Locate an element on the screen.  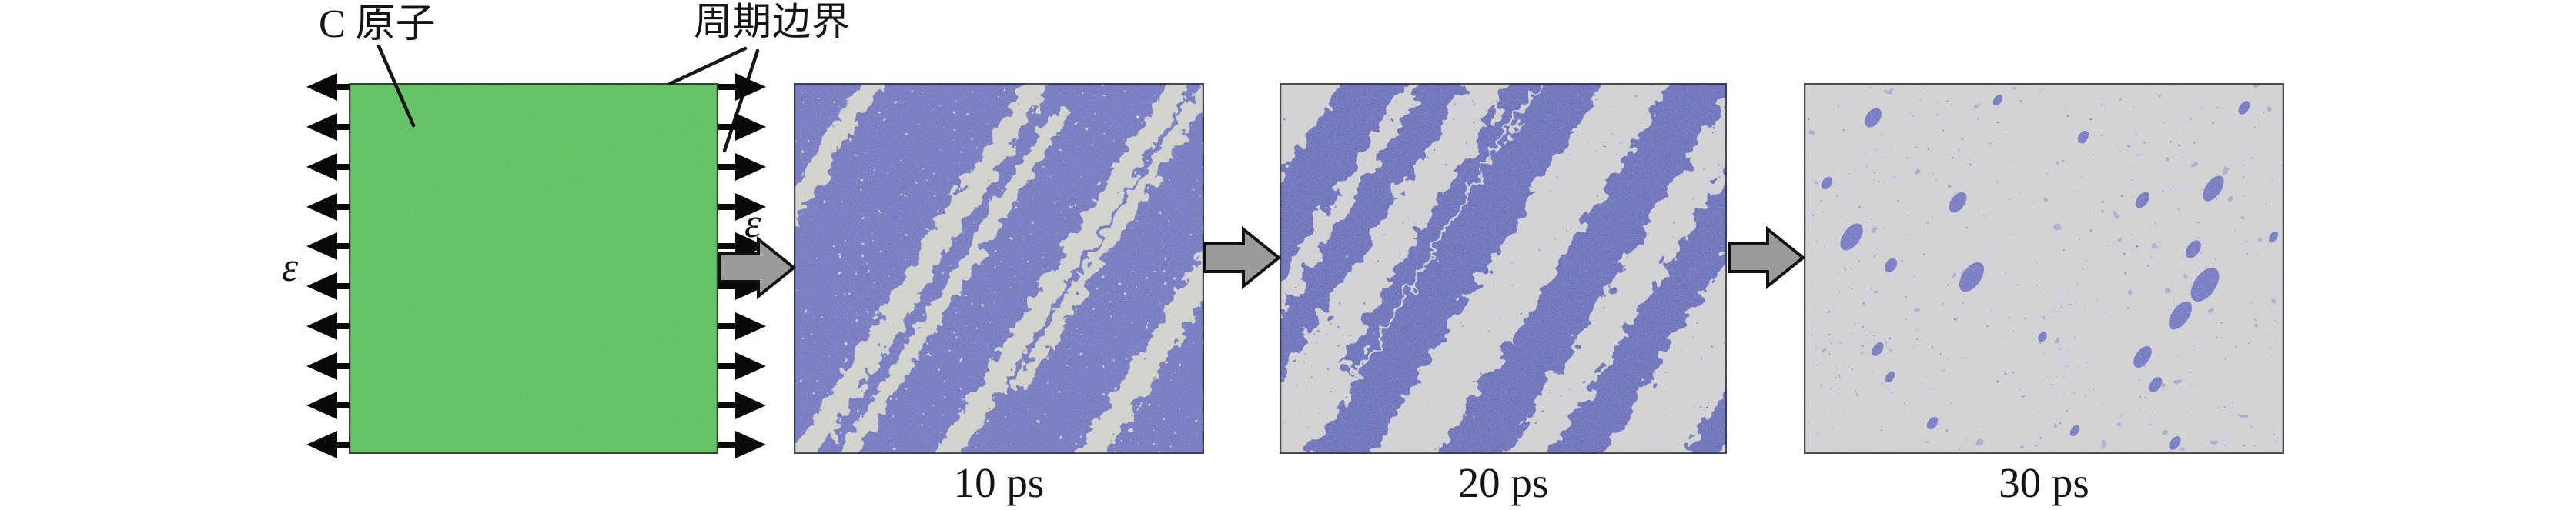
caption-30ps: 30 ps is located at coordinates (2044, 482).